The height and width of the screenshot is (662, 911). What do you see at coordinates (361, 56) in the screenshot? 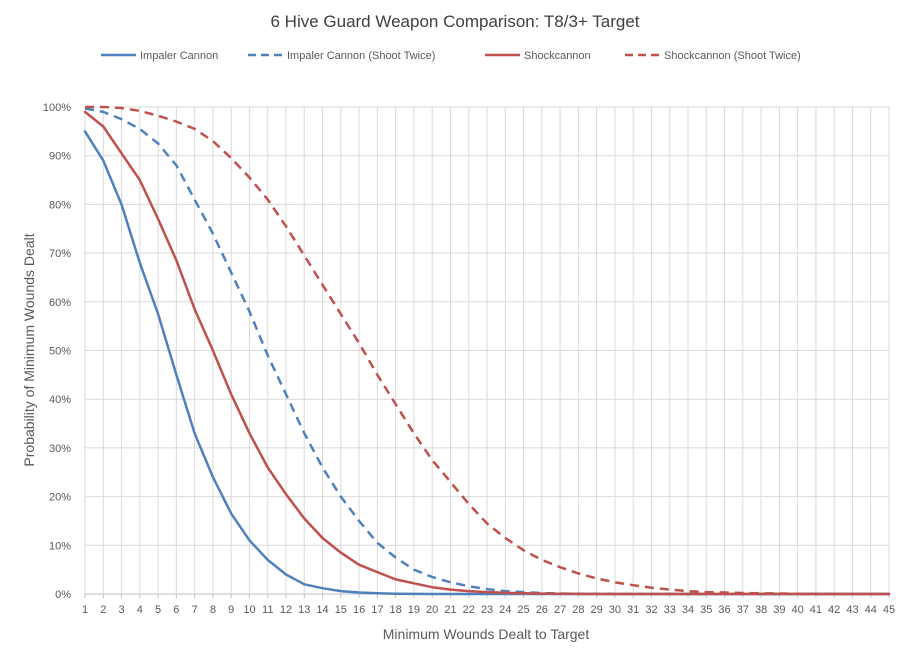
I see `legend-label-2: Impaler Cannon (Shoot Twice)` at bounding box center [361, 56].